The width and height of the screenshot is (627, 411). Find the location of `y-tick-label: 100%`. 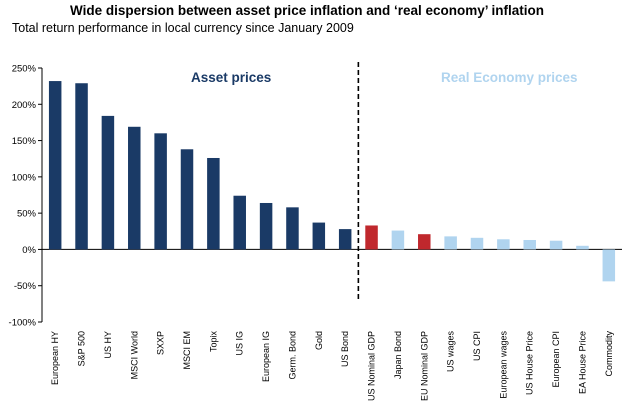

y-tick-label: 100% is located at coordinates (24, 177).